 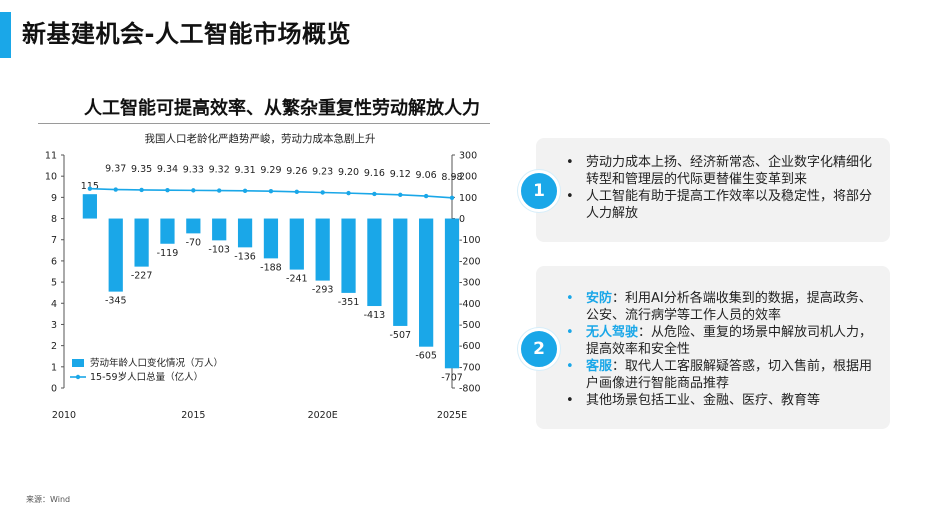 I want to click on left-axis-tick-label: 10, so click(x=51, y=177).